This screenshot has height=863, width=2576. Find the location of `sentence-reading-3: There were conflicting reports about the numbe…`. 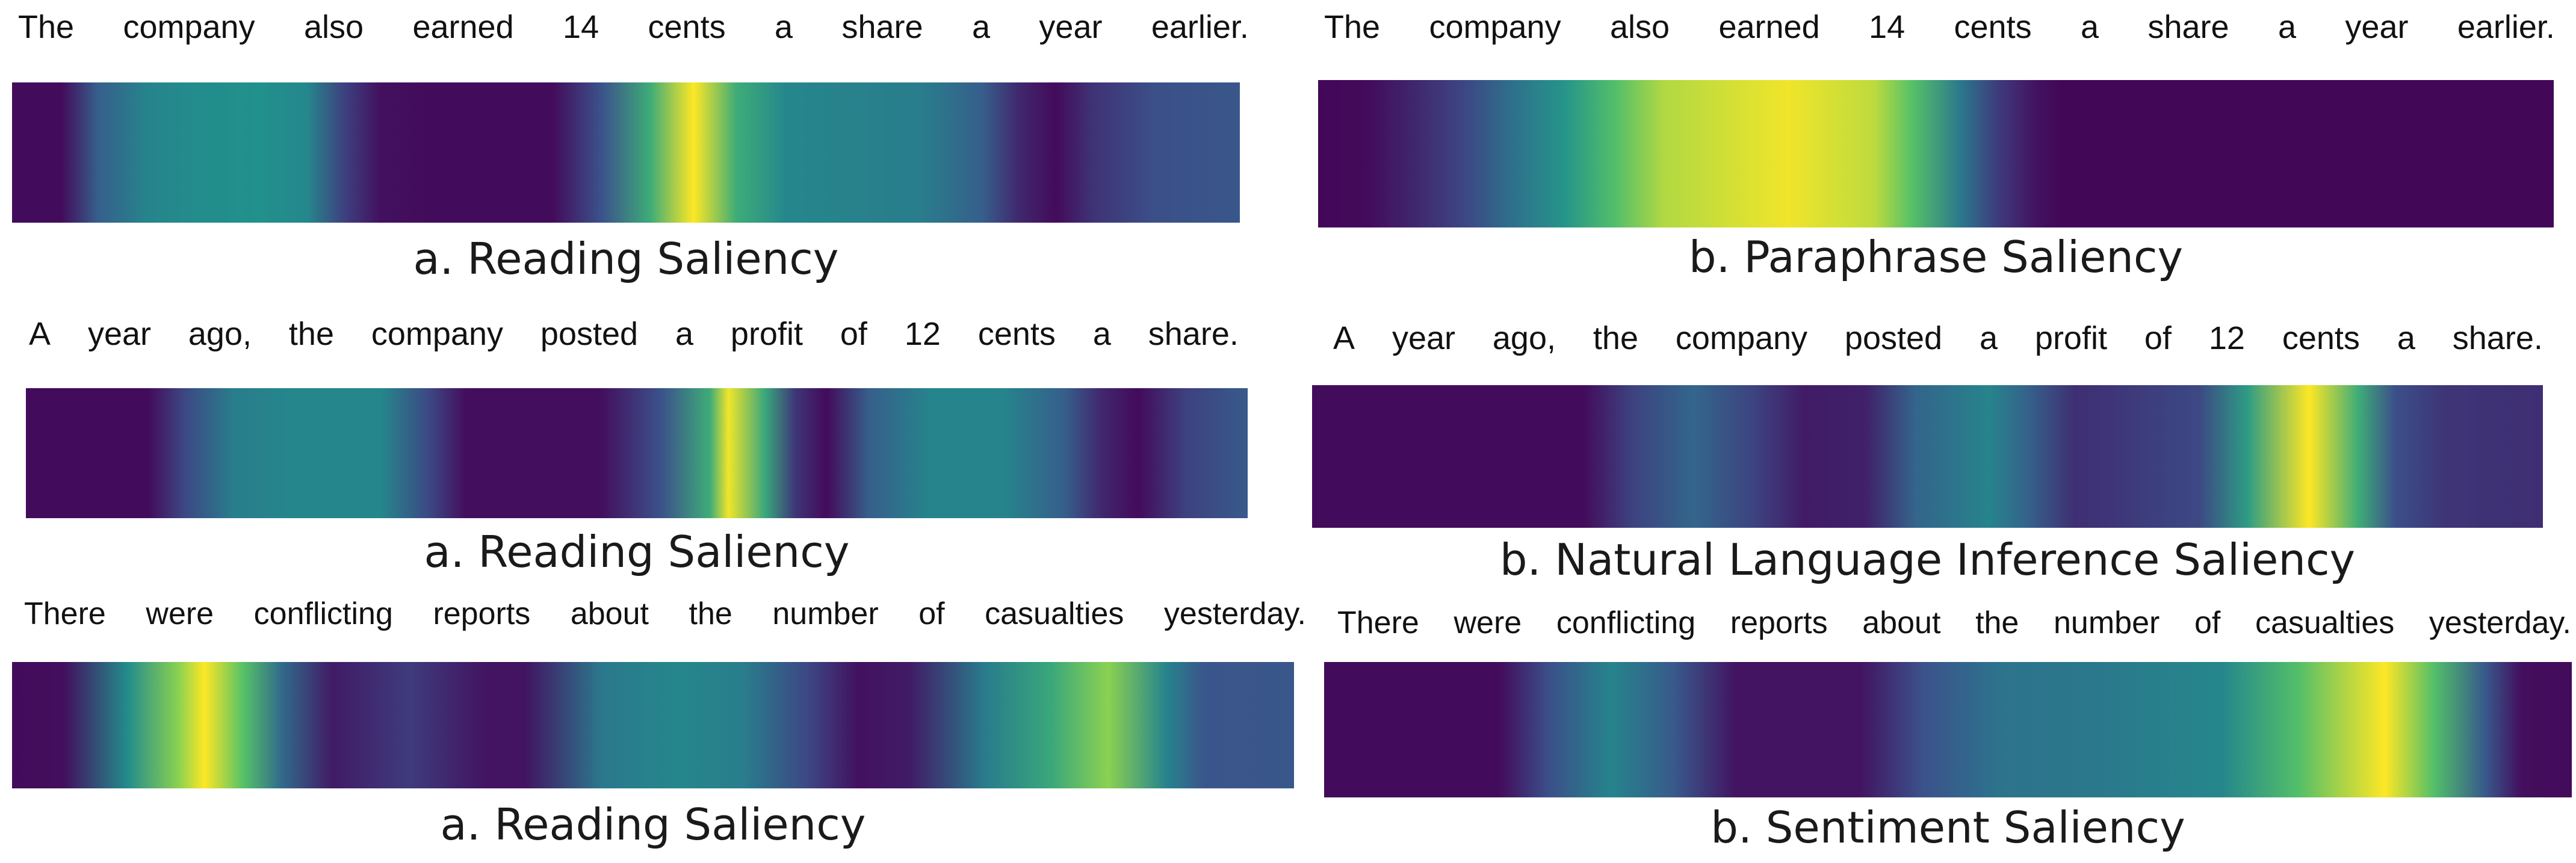

sentence-reading-3: There were conflicting reports about the numbe… is located at coordinates (665, 614).